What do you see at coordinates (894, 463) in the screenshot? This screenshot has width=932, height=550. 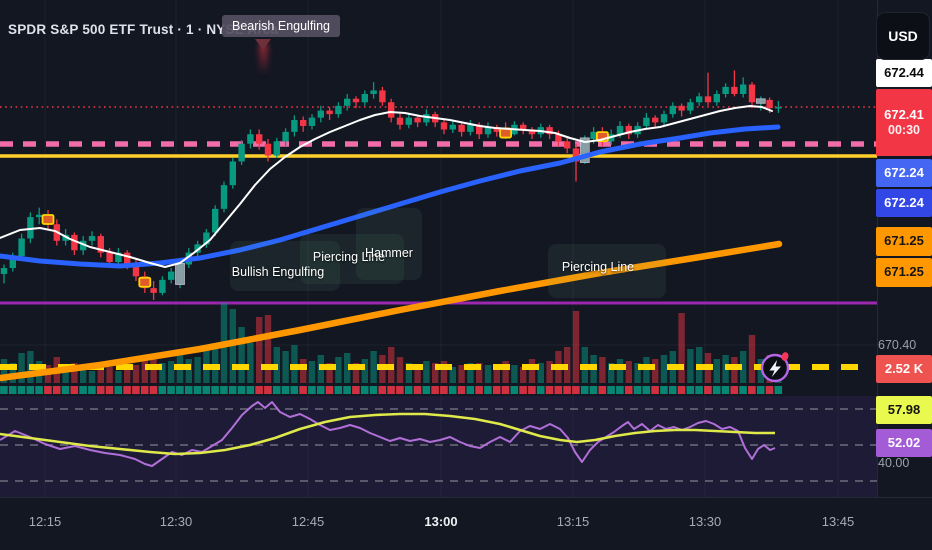 I see `price-axis-tick: 40.00` at bounding box center [894, 463].